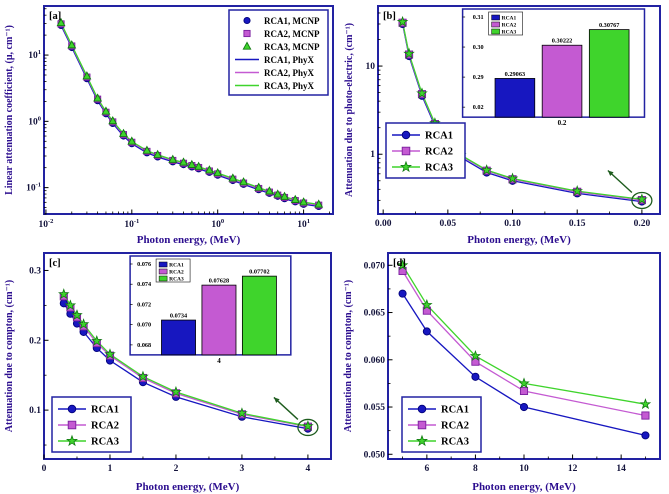 The width and height of the screenshot is (669, 494). I want to click on x-tick-label: 2, so click(176, 469).